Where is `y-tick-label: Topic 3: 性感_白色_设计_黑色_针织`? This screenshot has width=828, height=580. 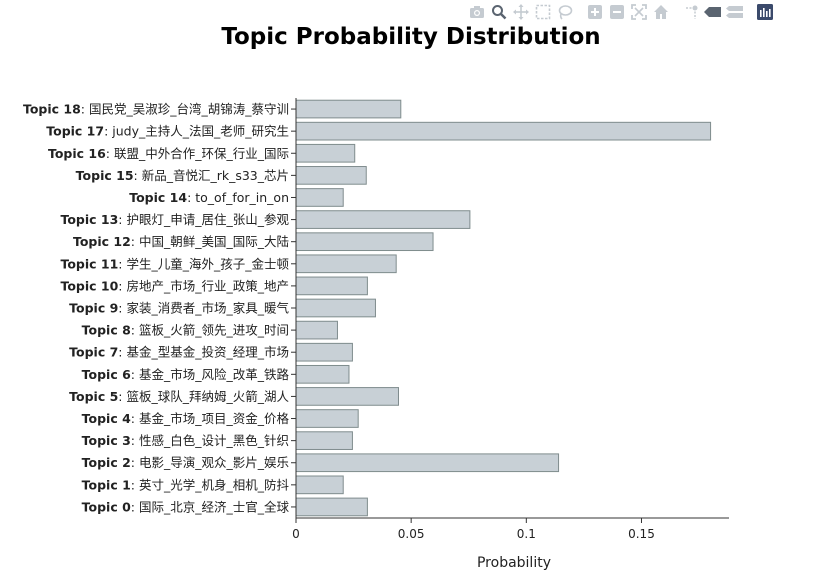 y-tick-label: Topic 3: 性感_白色_设计_黑色_针织 is located at coordinates (185, 440).